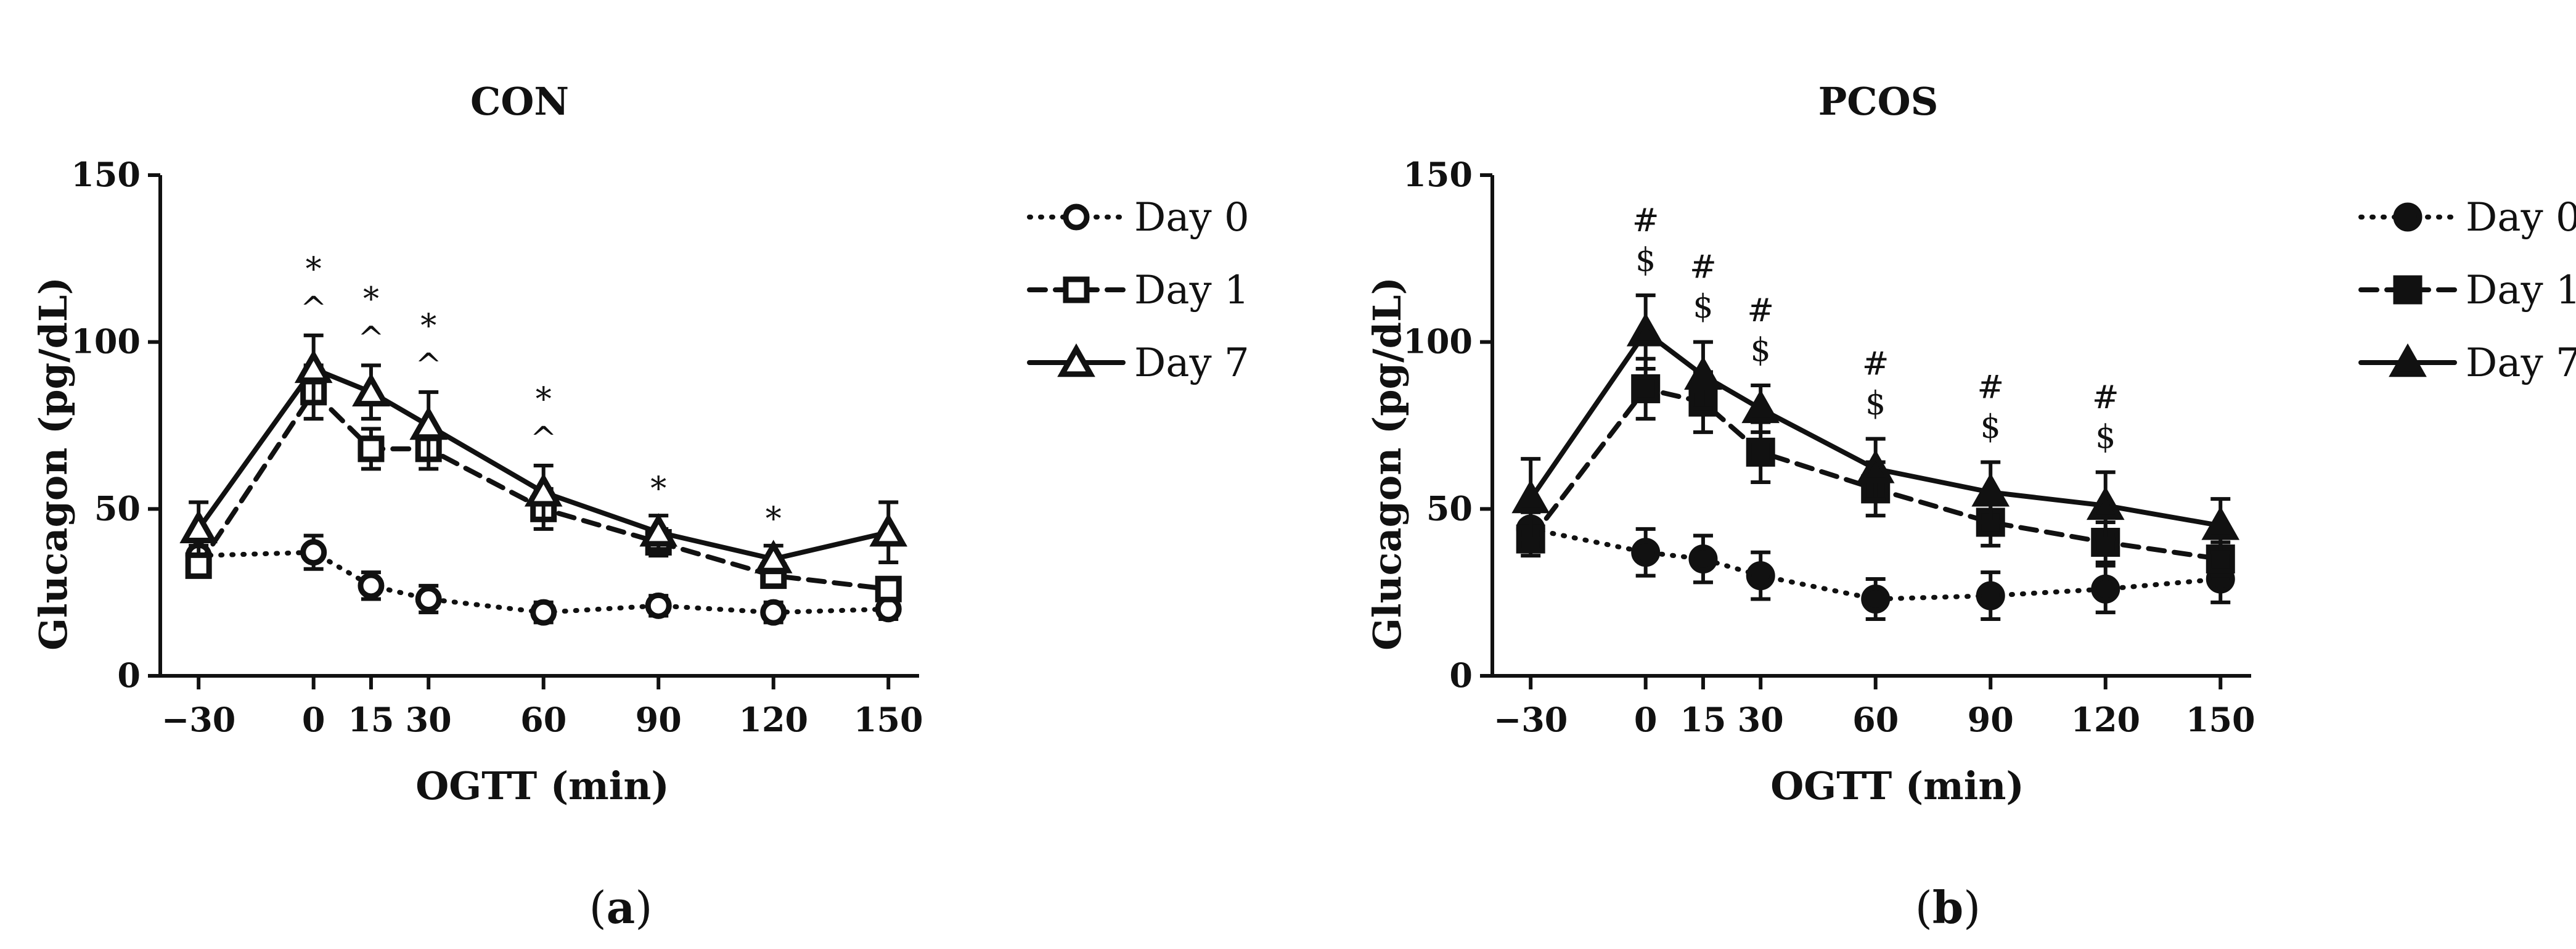  I want to click on legend-label: Day 1, so click(2521, 290).